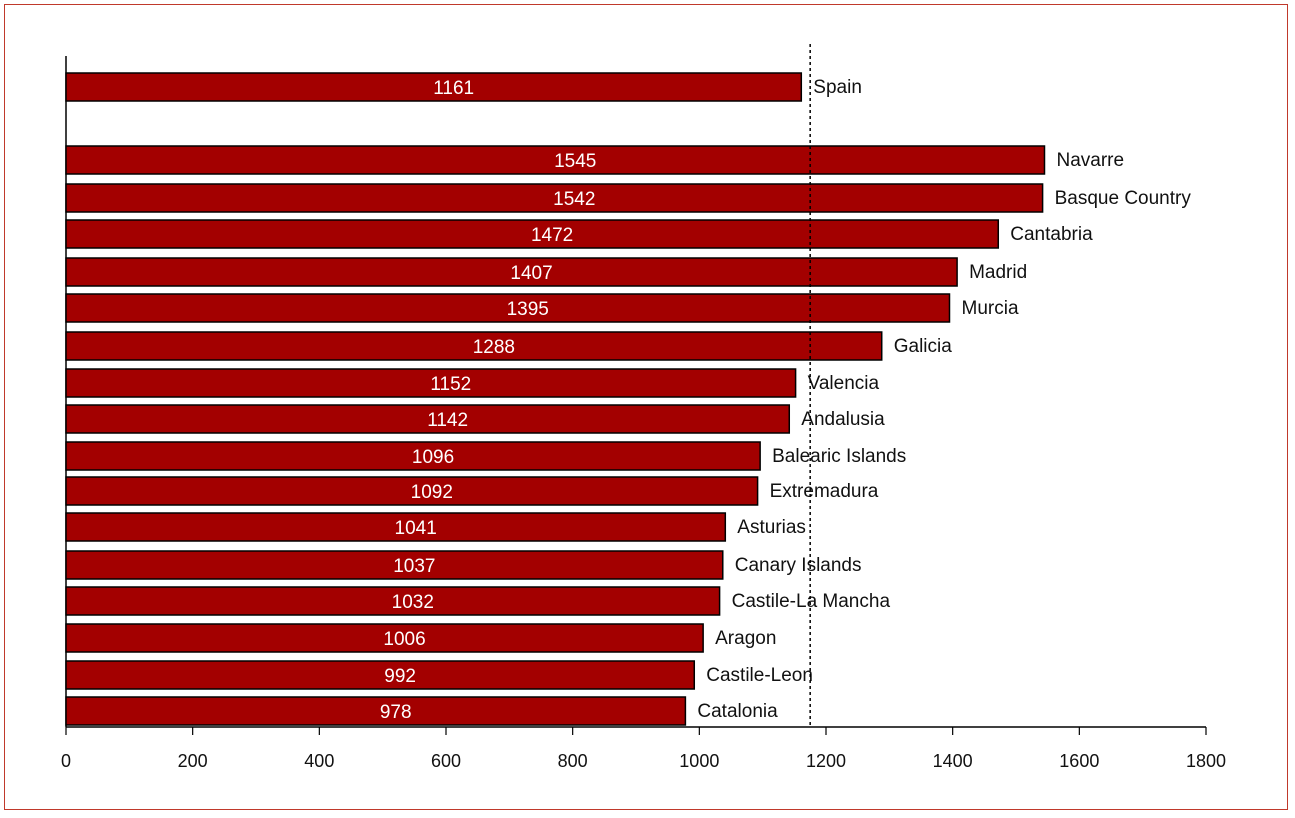  Describe the element at coordinates (745, 638) in the screenshot. I see `category-label-aragon: Aragon` at that location.